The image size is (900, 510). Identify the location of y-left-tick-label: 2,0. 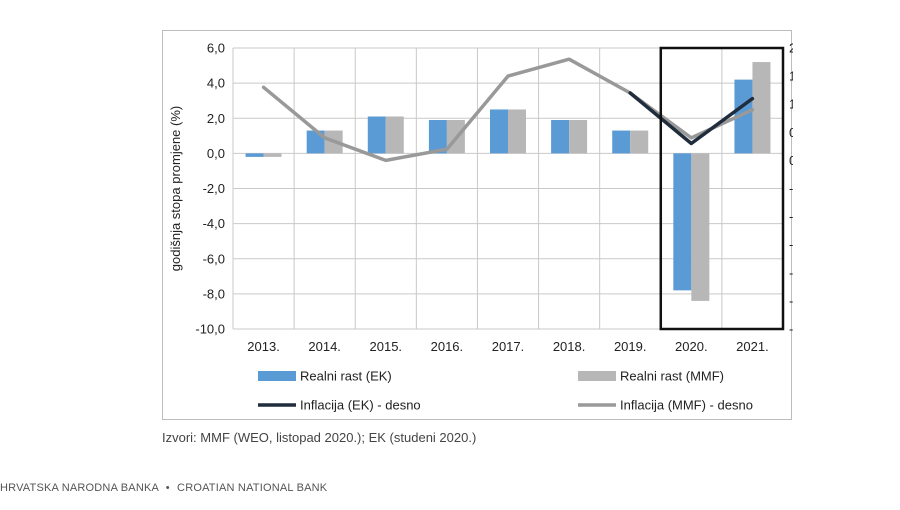
(216, 118).